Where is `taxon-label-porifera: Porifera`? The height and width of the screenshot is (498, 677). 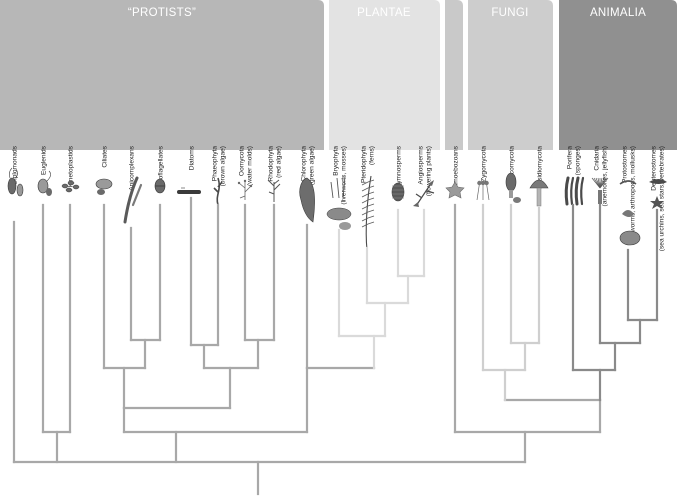
taxon-label-porifera: Porifera is located at coordinates (570, 157).